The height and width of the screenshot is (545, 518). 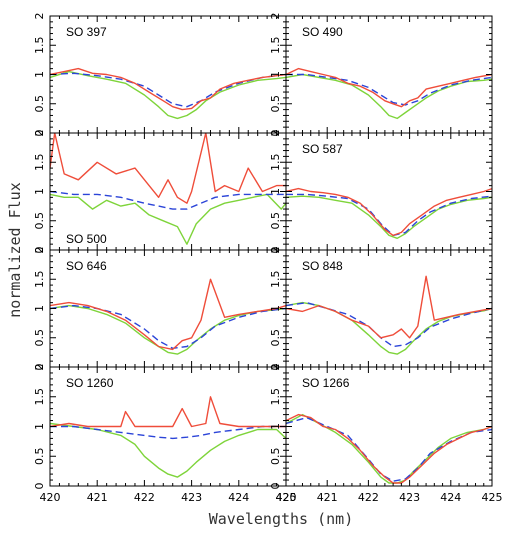 I want to click on panel-label: SO 587, so click(x=322, y=149).